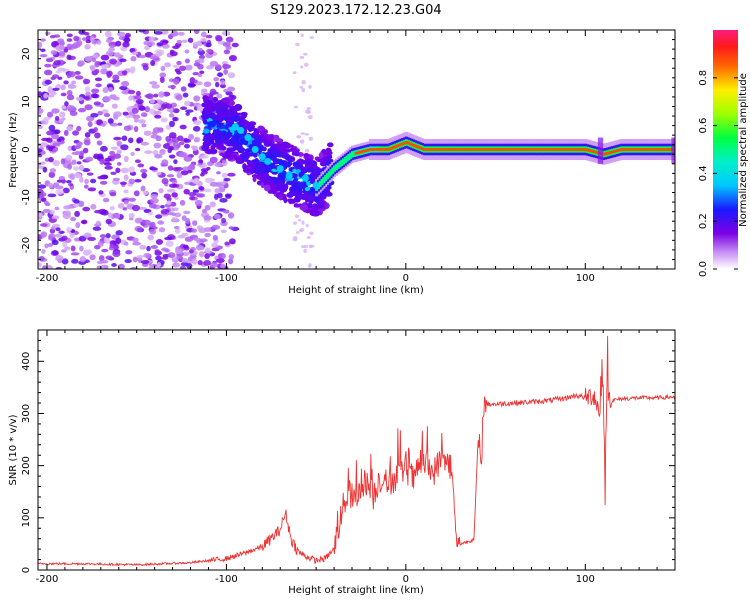  I want to click on spectrogram-y-axis-label: Frequency (Hz), so click(13, 150).